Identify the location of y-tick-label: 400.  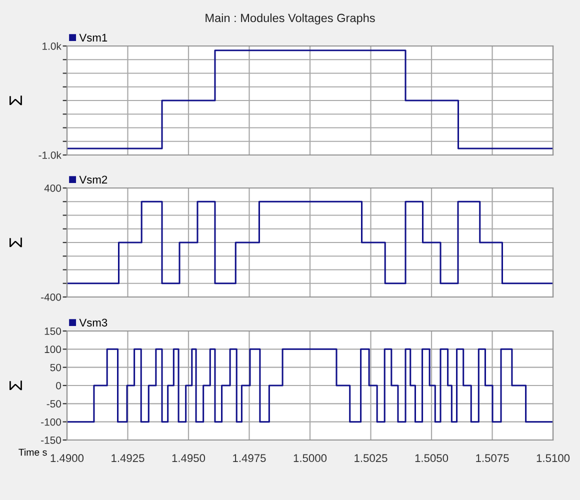
(53, 188).